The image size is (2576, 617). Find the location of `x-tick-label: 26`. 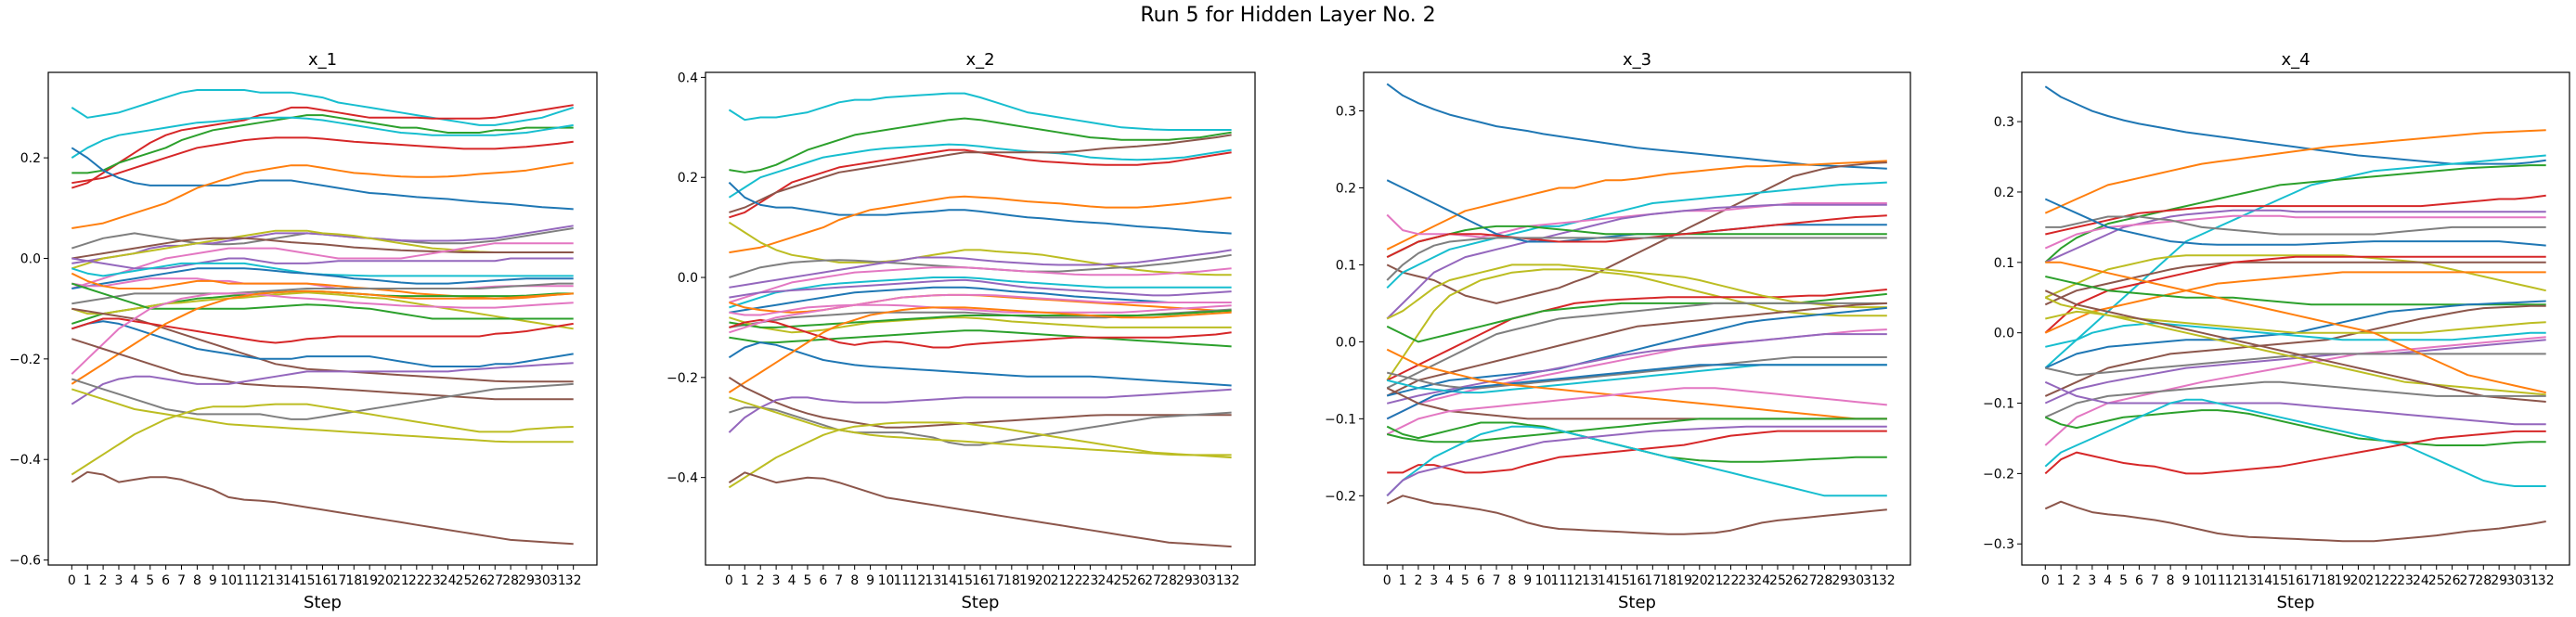

x-tick-label: 26 is located at coordinates (1793, 580).